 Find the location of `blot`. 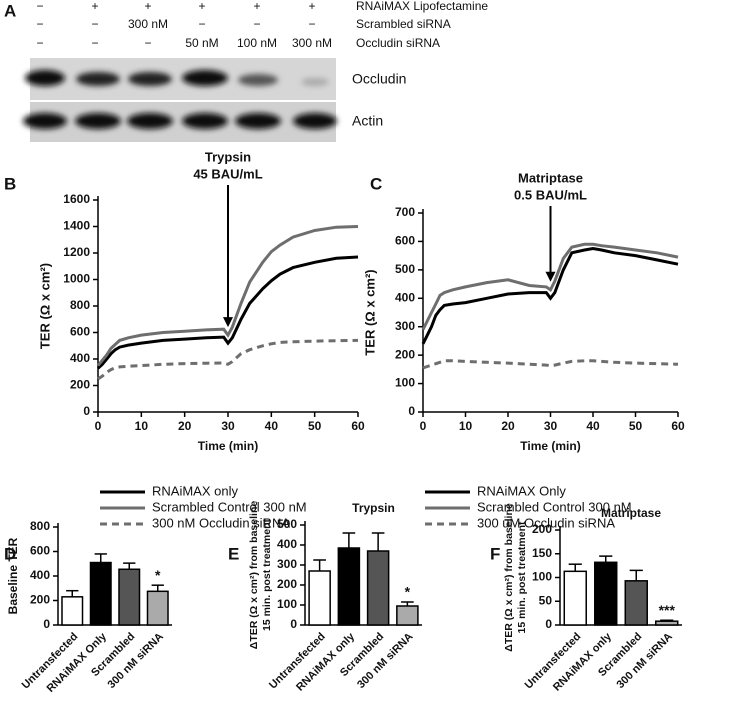

blot is located at coordinates (180, 100).